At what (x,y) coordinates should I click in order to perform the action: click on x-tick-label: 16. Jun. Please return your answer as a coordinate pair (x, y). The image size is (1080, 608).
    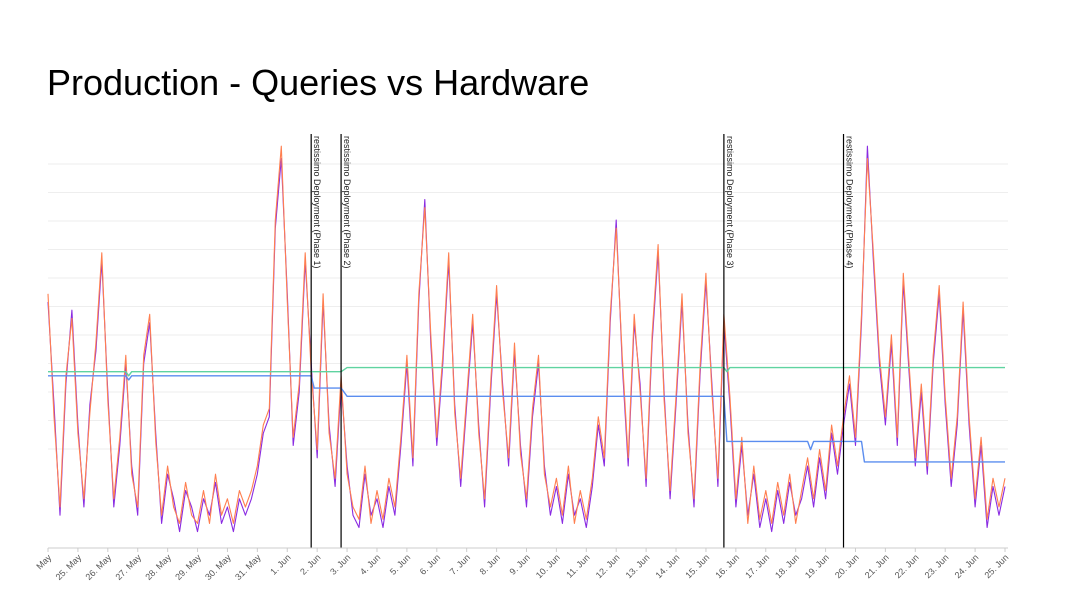
    Looking at the image, I should click on (727, 566).